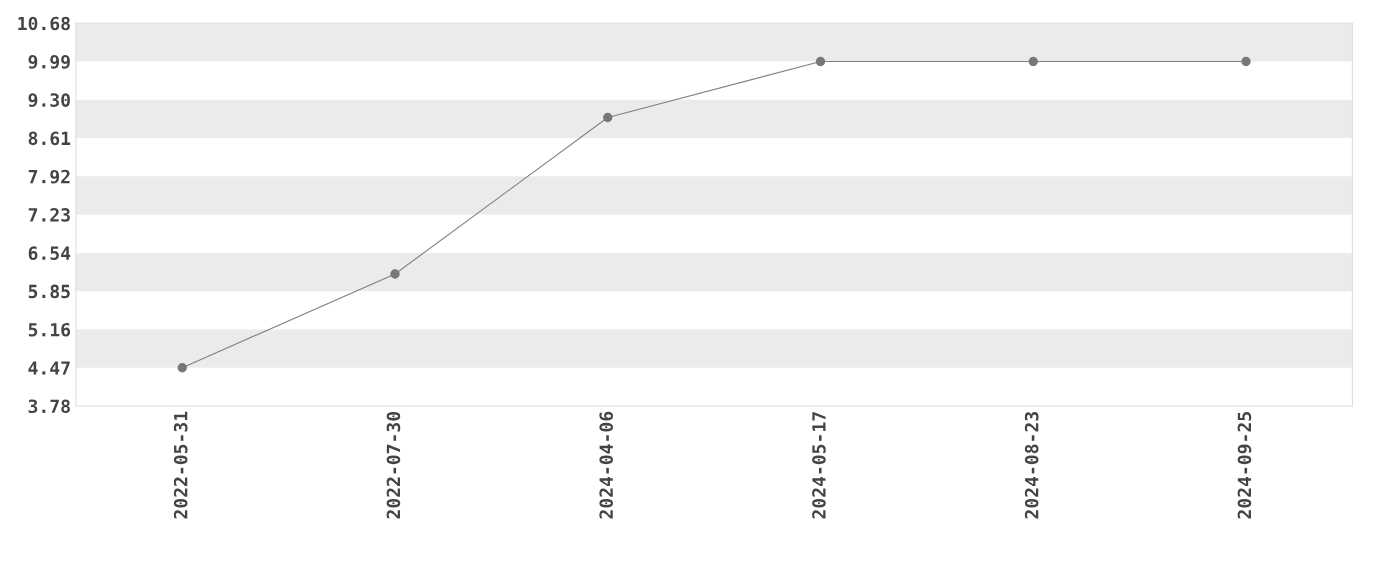 The height and width of the screenshot is (580, 1380). I want to click on y-tick-label: 6.54, so click(49, 253).